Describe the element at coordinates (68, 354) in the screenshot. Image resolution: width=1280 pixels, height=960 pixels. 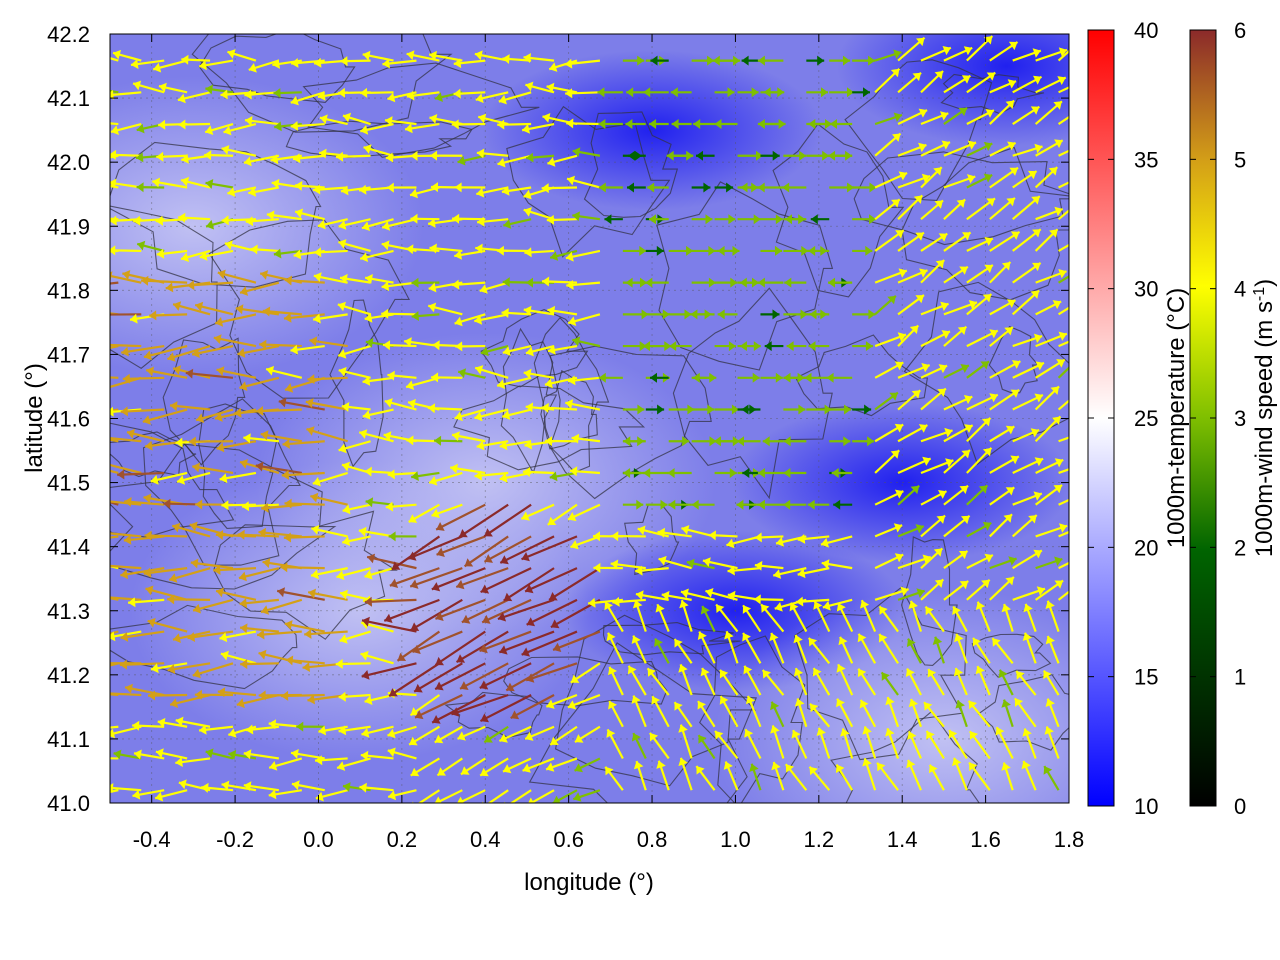
I see `y-tick-label: 41.7` at that location.